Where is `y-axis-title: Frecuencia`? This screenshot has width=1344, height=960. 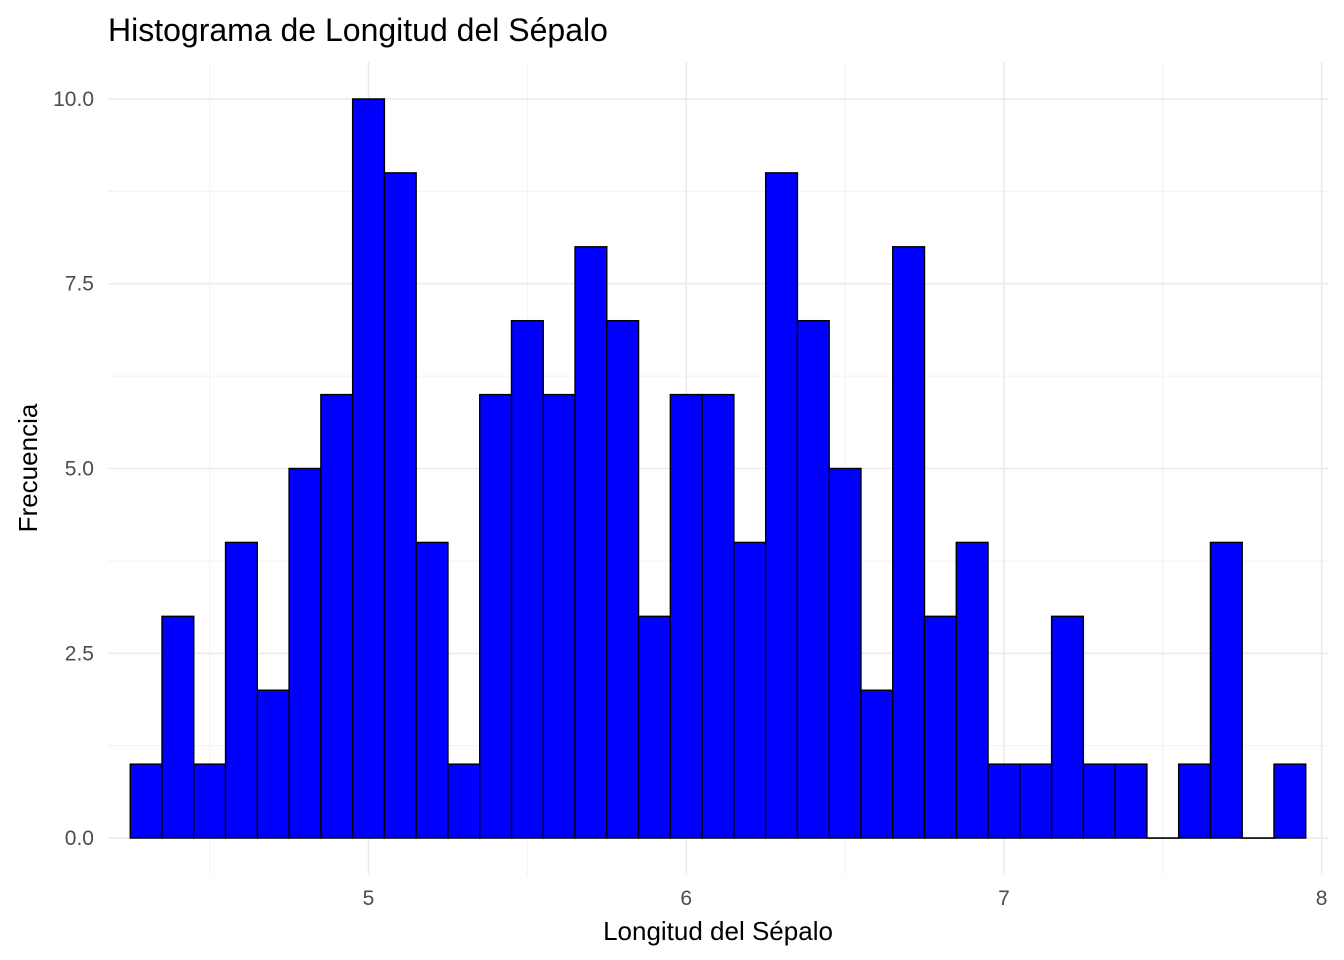 y-axis-title: Frecuencia is located at coordinates (28, 467).